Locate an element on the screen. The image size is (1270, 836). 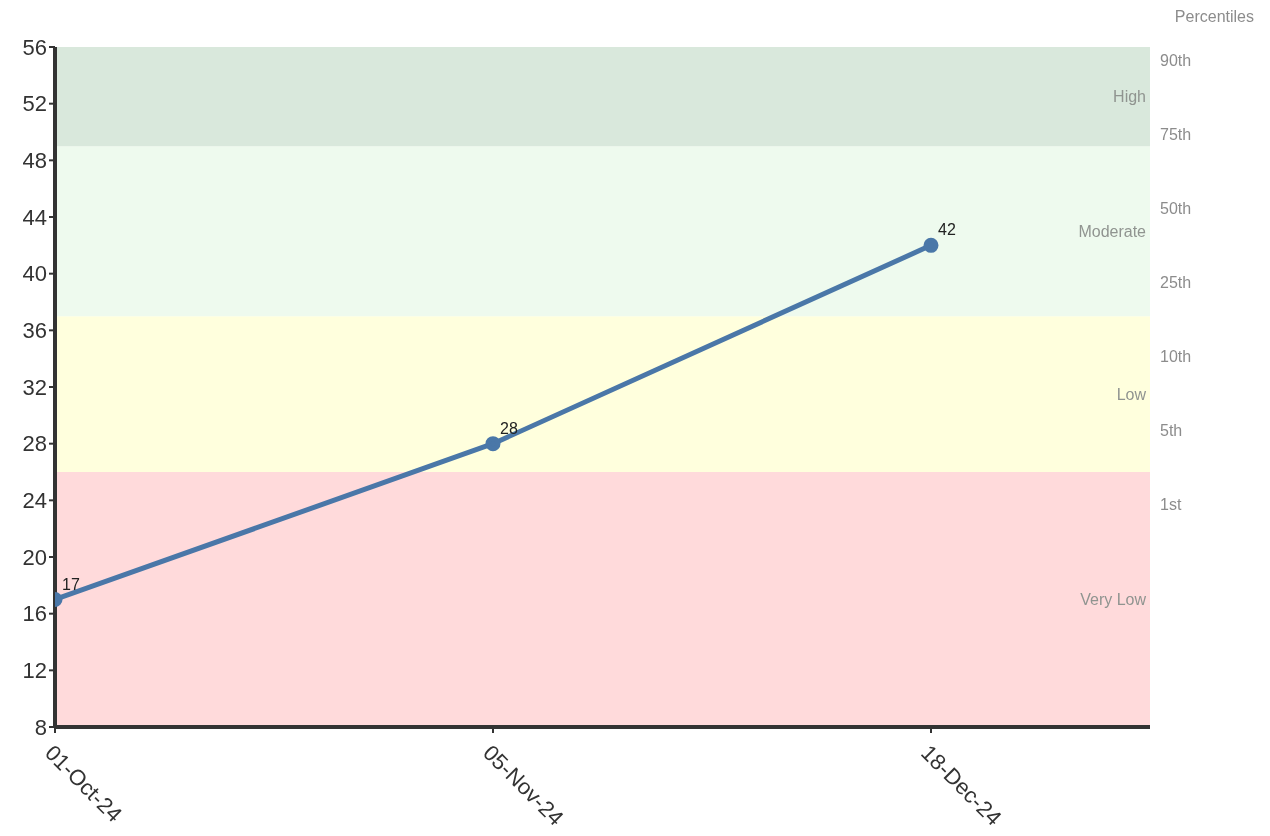
text: 25th is located at coordinates (1176, 283).